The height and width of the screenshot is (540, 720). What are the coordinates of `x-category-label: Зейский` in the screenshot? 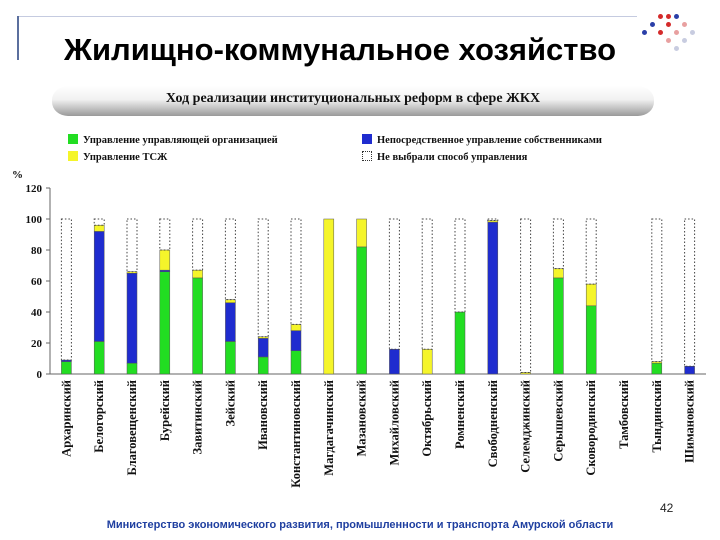 It's located at (230, 403).